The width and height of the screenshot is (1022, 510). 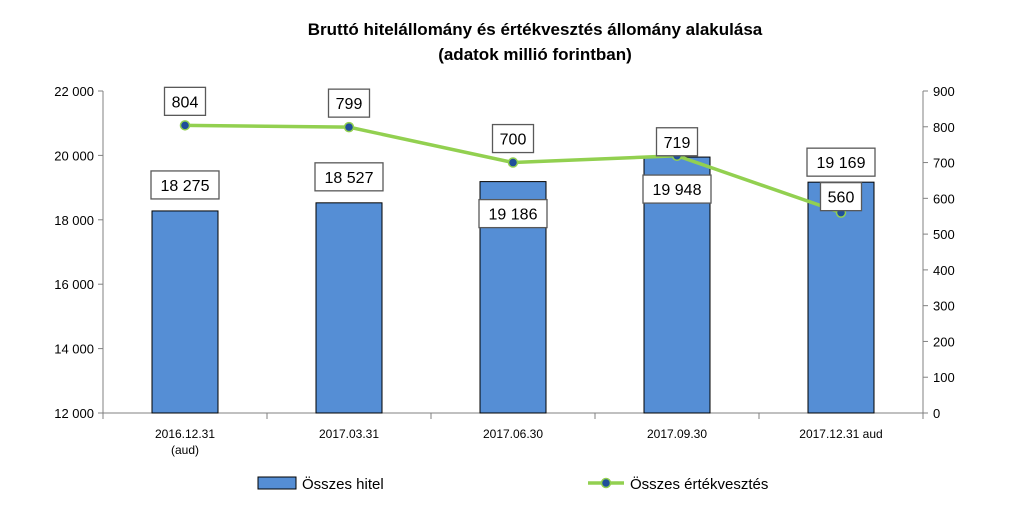 I want to click on bar-value-label: 19 169, so click(x=841, y=163).